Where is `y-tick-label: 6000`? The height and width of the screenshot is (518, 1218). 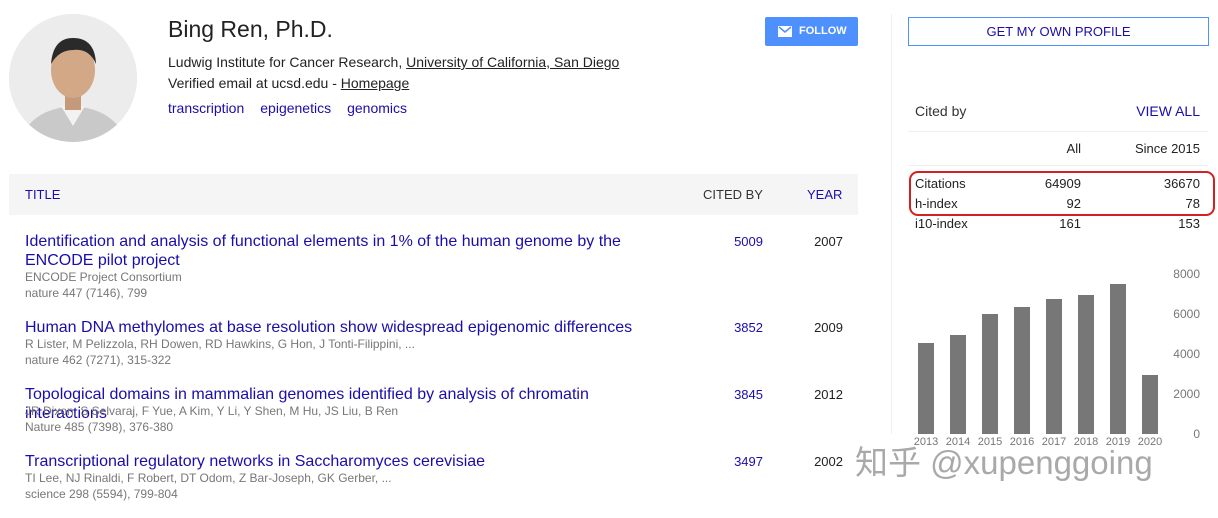
y-tick-label: 6000 is located at coordinates (1186, 314).